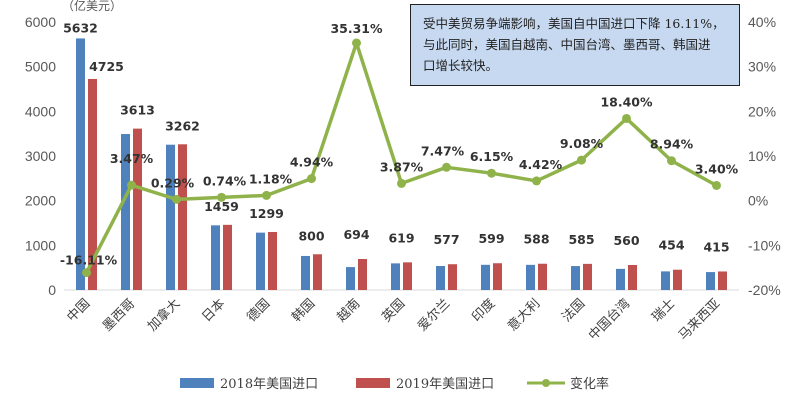 The height and width of the screenshot is (413, 800). What do you see at coordinates (197, 383) in the screenshot?
I see `legend-swatch-2018` at bounding box center [197, 383].